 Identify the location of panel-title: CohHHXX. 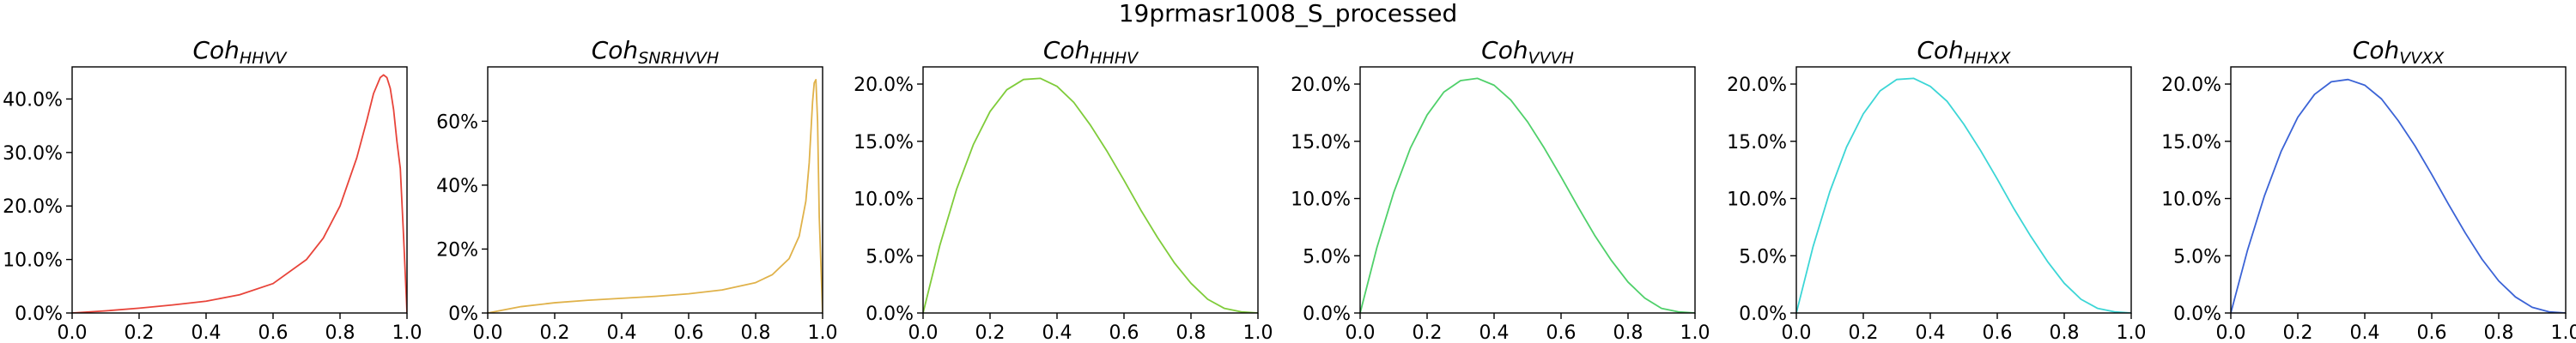
(1964, 52).